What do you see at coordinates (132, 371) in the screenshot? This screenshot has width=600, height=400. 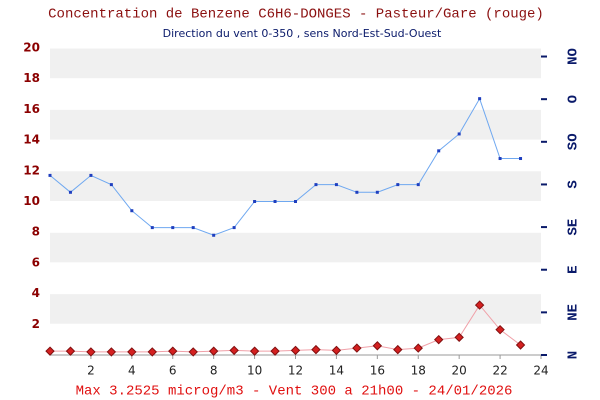 I see `x-tick-label: 4` at bounding box center [132, 371].